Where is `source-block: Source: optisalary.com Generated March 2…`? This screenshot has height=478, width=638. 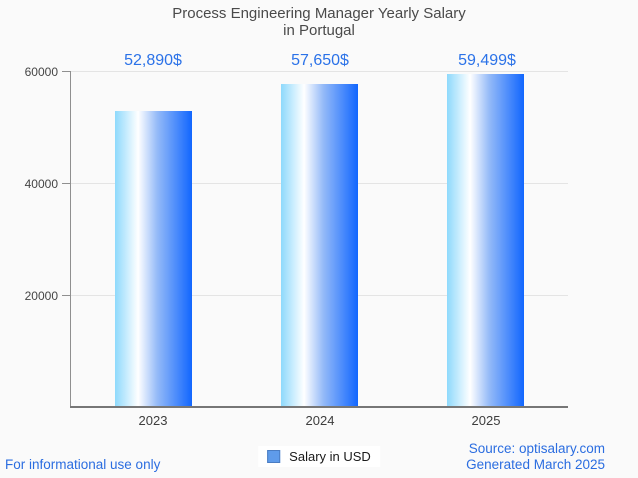 source-block: Source: optisalary.com Generated March 2… is located at coordinates (535, 457).